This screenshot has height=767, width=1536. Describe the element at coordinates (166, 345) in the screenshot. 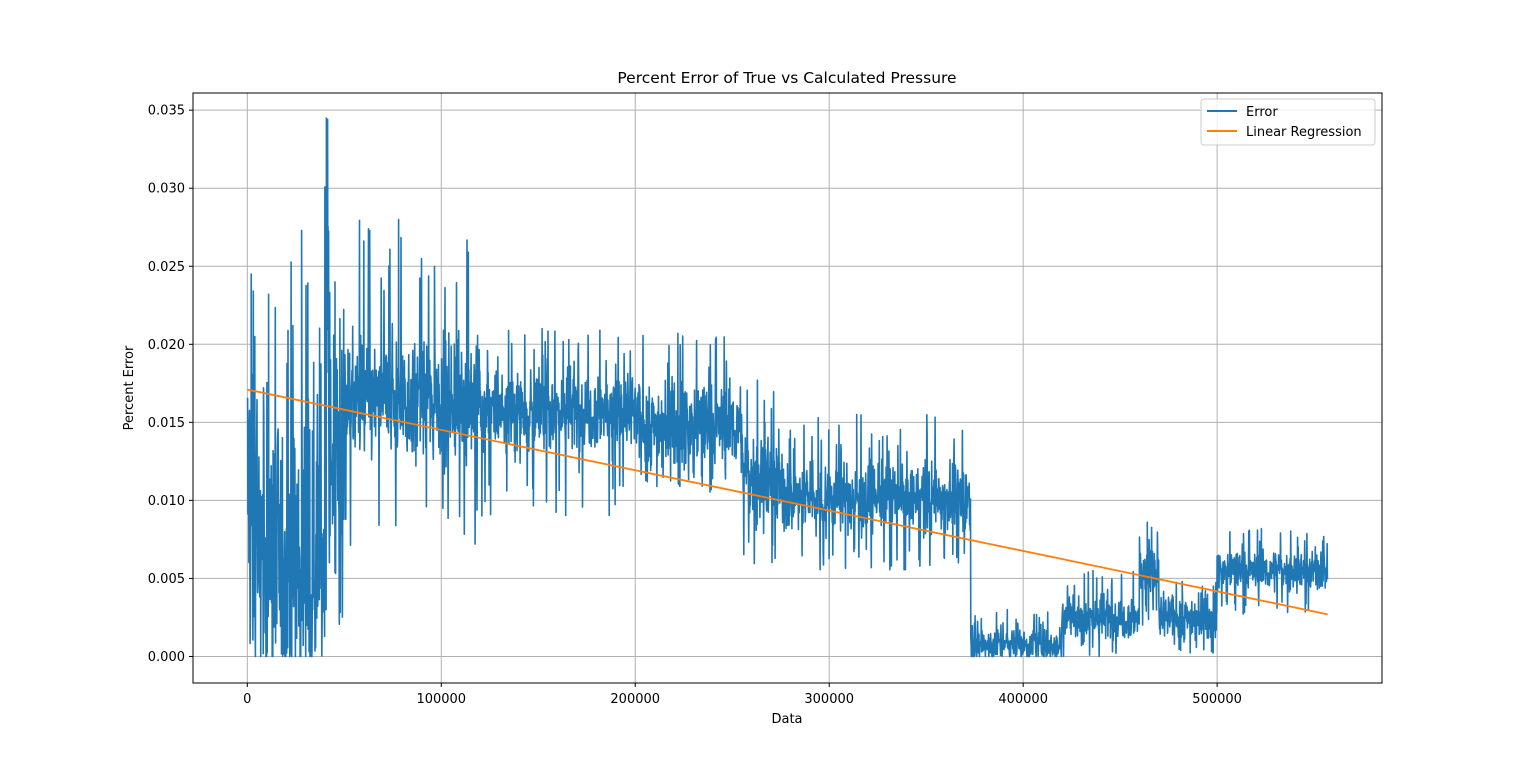

I see `y-tick-label: 0.020` at that location.